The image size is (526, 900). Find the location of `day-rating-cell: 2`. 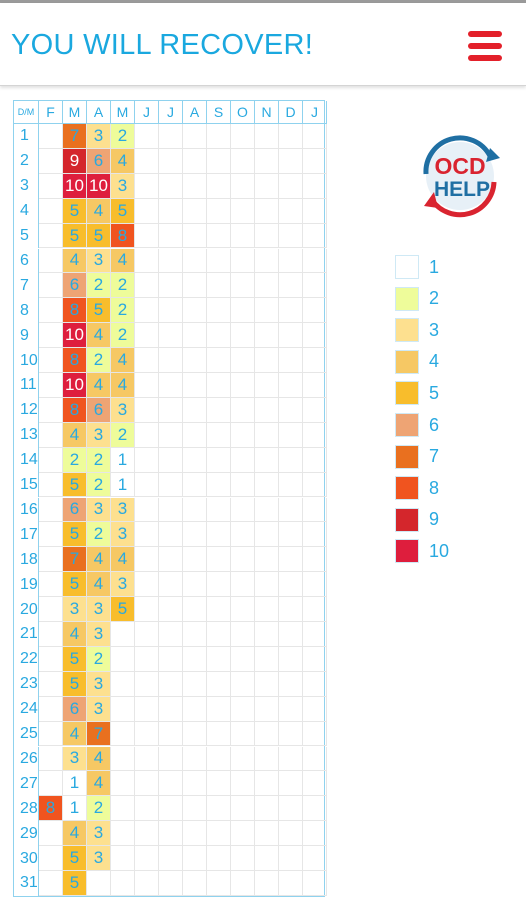

day-rating-cell: 2 is located at coordinates (123, 286).